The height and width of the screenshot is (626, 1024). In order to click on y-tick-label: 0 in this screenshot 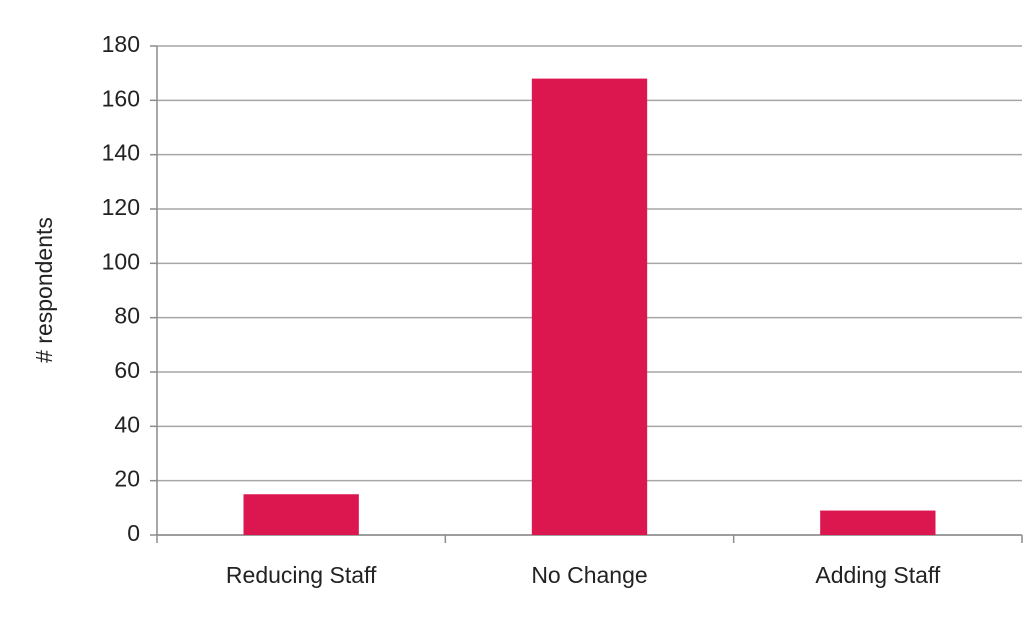, I will do `click(133, 533)`.